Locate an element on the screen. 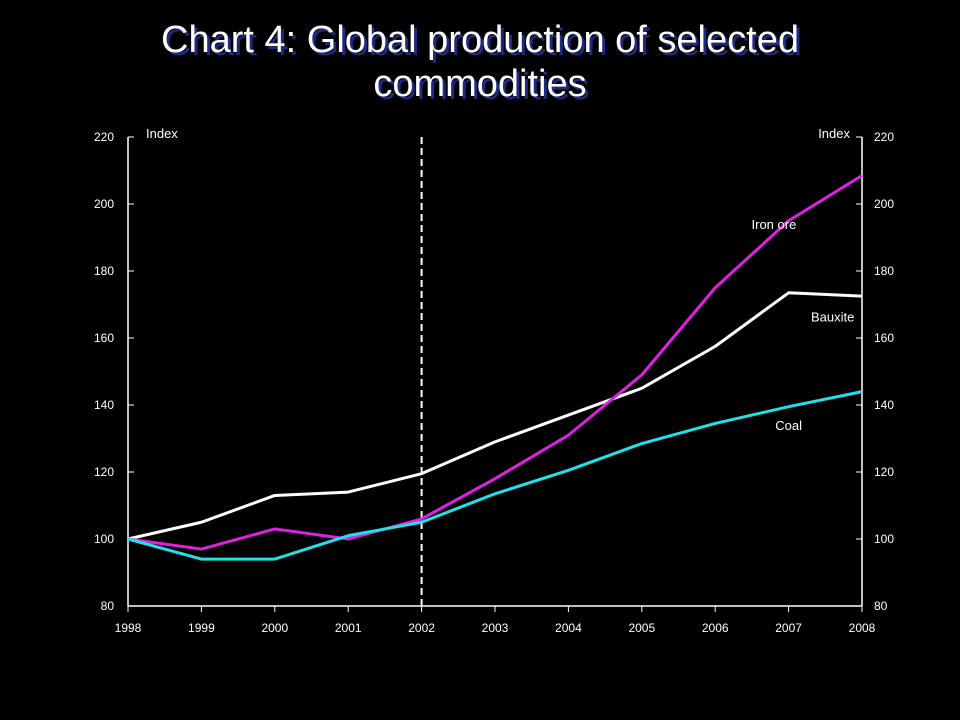 The width and height of the screenshot is (960, 720). left-y-tick-label: 160 is located at coordinates (104, 338).